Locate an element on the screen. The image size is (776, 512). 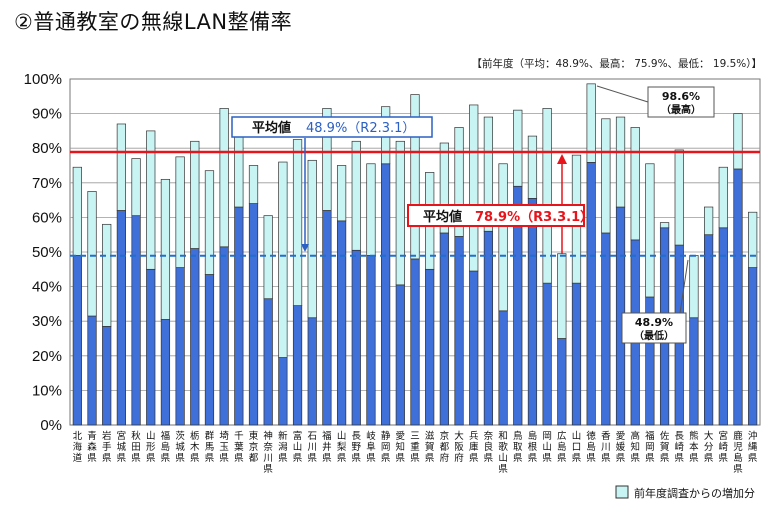
min-label: （最低） is located at coordinates (654, 335).